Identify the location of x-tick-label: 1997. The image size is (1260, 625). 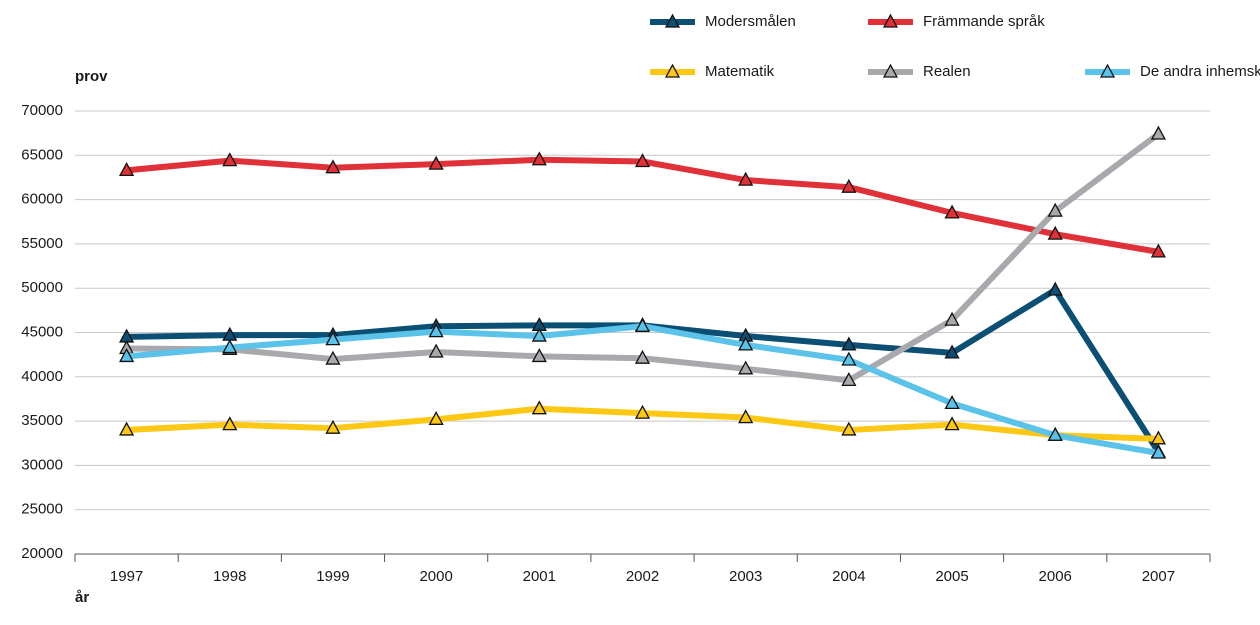
(126, 576).